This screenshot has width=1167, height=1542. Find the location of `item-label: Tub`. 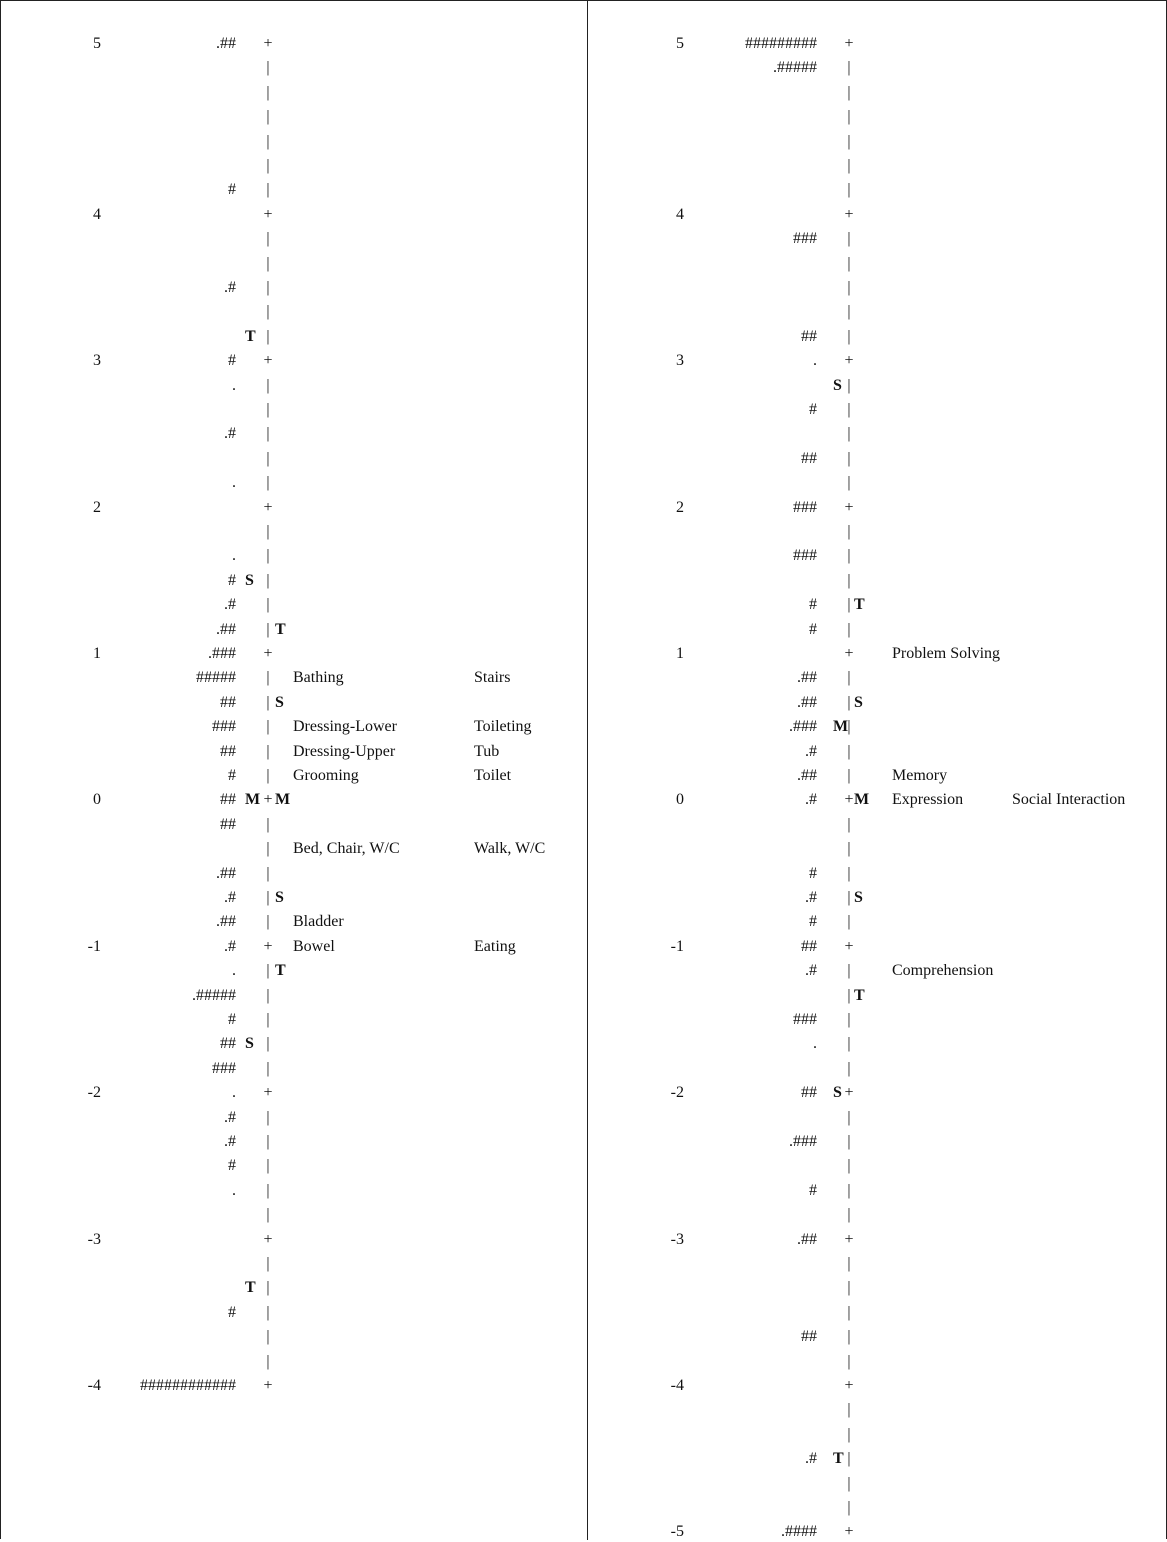

item-label: Tub is located at coordinates (487, 751).